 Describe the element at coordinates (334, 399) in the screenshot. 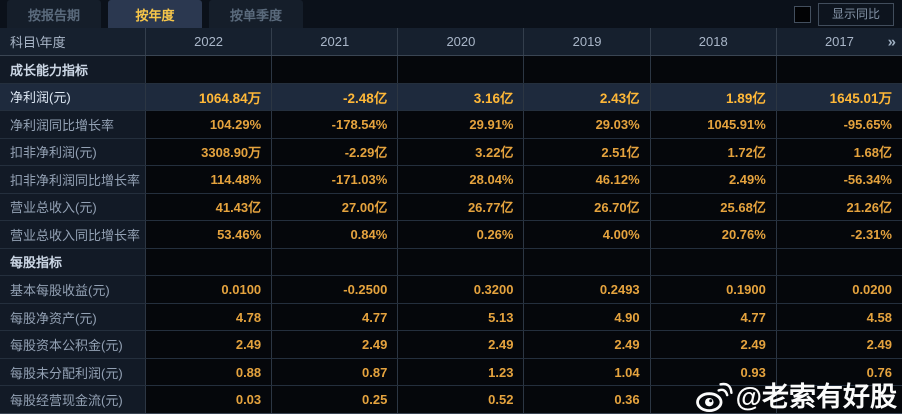

I see `value-cell: 0.25` at that location.